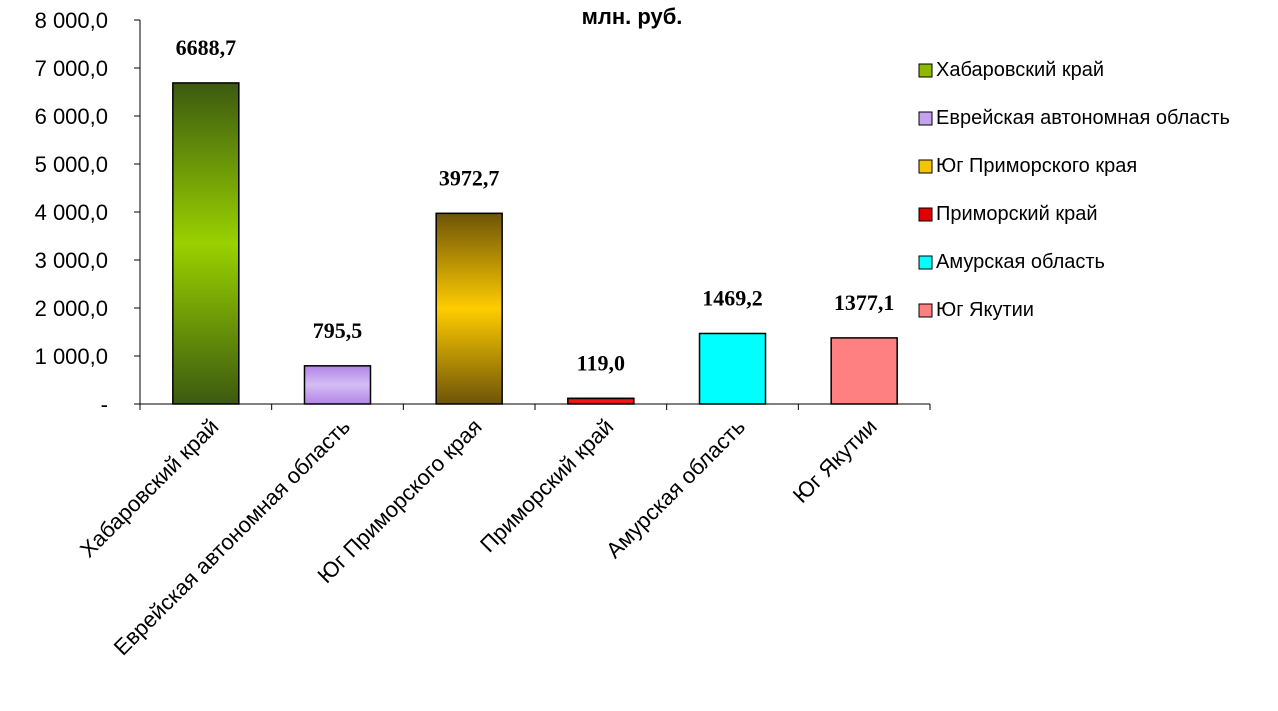 The width and height of the screenshot is (1278, 711). What do you see at coordinates (71, 356) in the screenshot?
I see `y-tick-label: 1 000,0` at bounding box center [71, 356].